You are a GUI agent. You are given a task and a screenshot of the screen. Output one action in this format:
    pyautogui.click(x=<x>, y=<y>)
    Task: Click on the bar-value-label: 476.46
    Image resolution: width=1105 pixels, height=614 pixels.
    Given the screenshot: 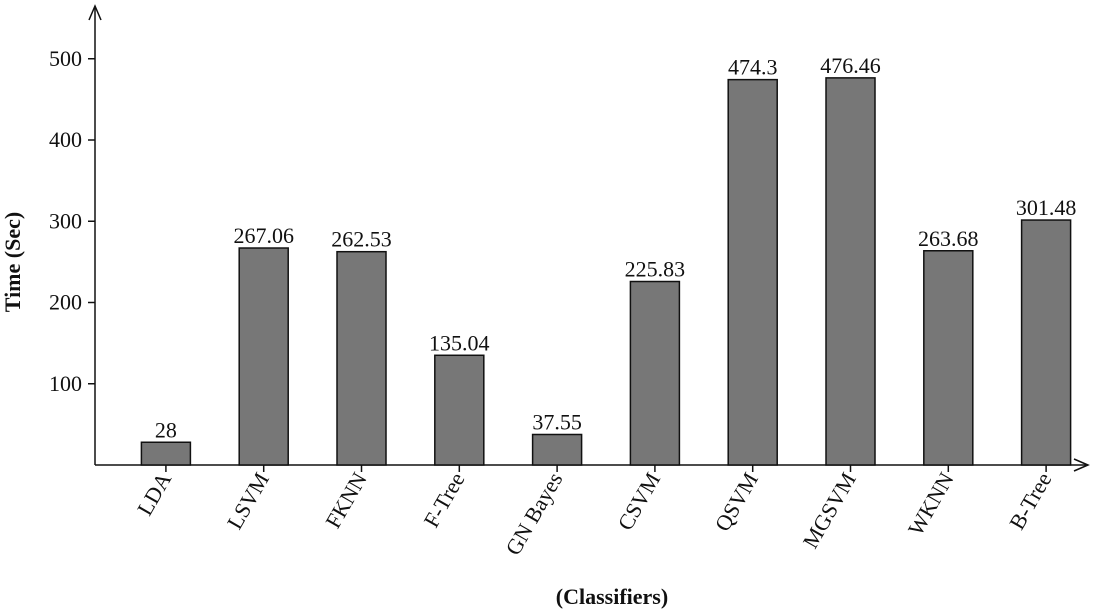 What is the action you would take?
    pyautogui.click(x=850, y=65)
    